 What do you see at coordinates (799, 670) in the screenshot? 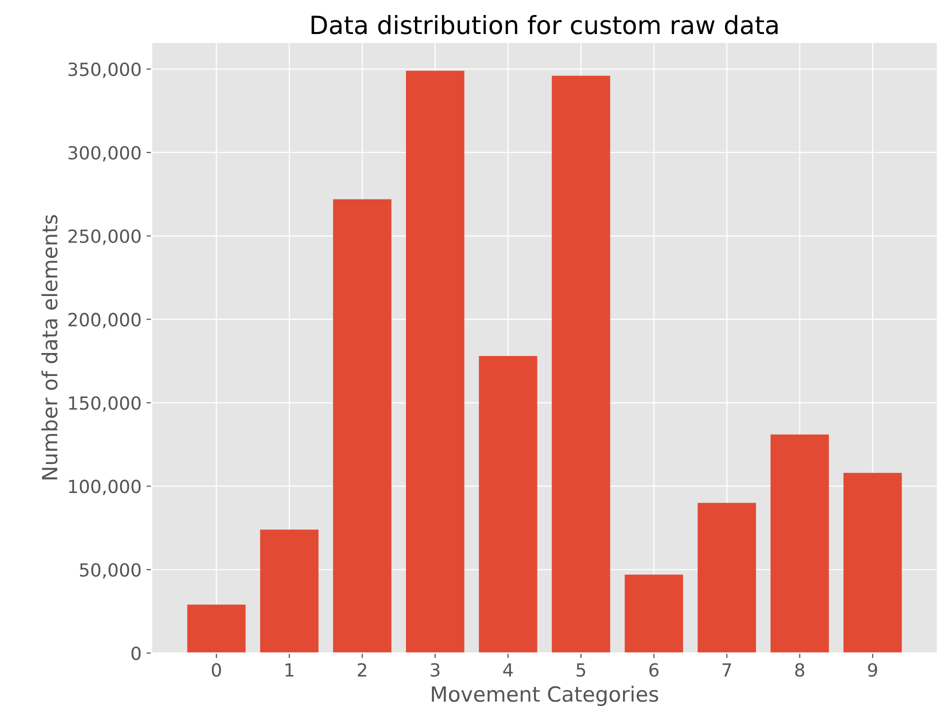
I see `x-tick-label: 8` at bounding box center [799, 670].